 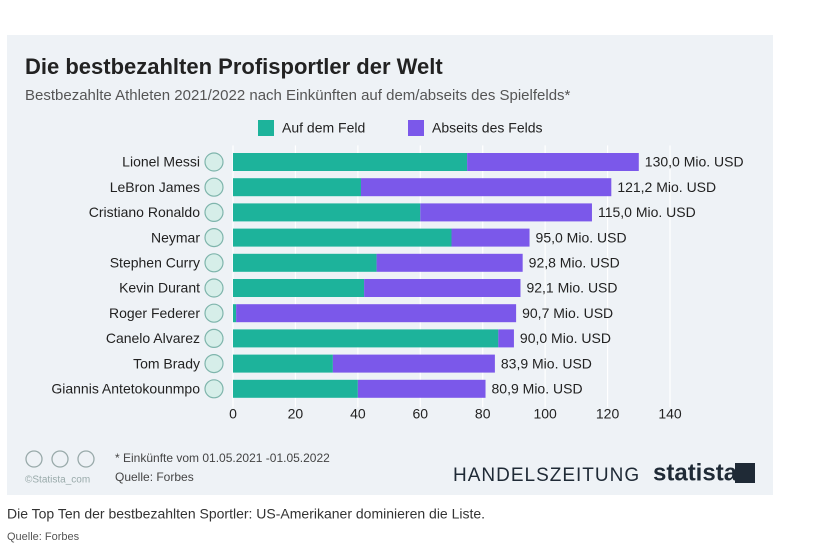 I want to click on caption-source: Quelle: Forbes, so click(x=43, y=537).